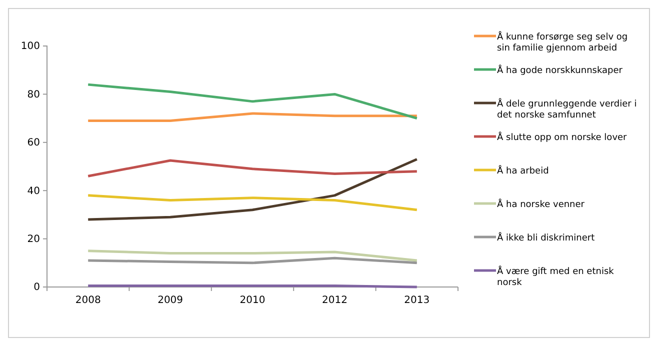  I want to click on y-tick-label: 20, so click(33, 239).